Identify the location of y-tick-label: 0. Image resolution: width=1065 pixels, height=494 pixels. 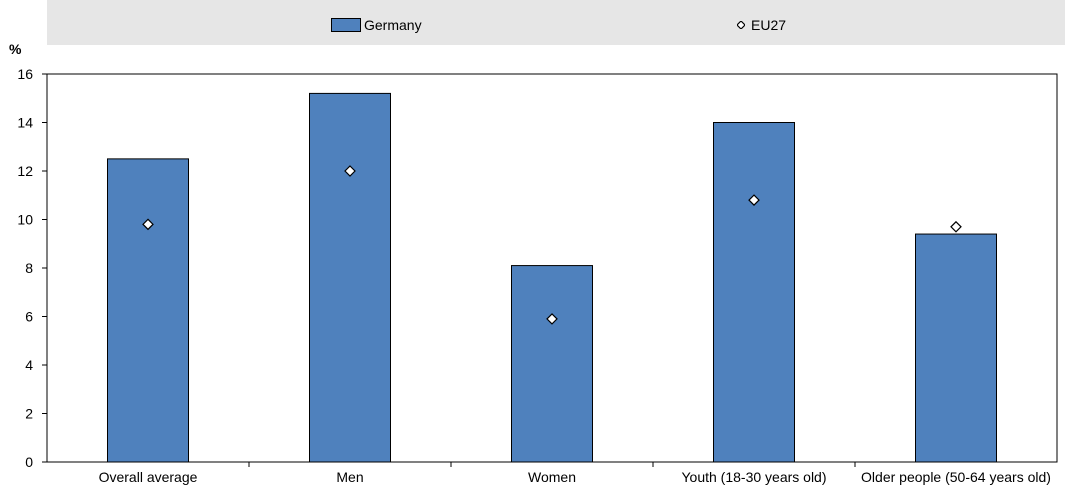
(29, 462).